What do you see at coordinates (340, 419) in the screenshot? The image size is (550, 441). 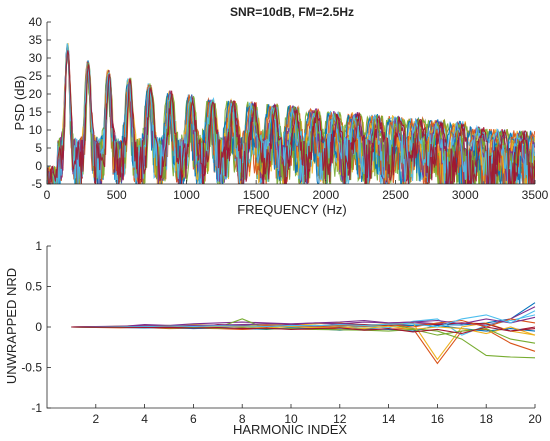 I see `nrd-x-tick-label: 12` at bounding box center [340, 419].